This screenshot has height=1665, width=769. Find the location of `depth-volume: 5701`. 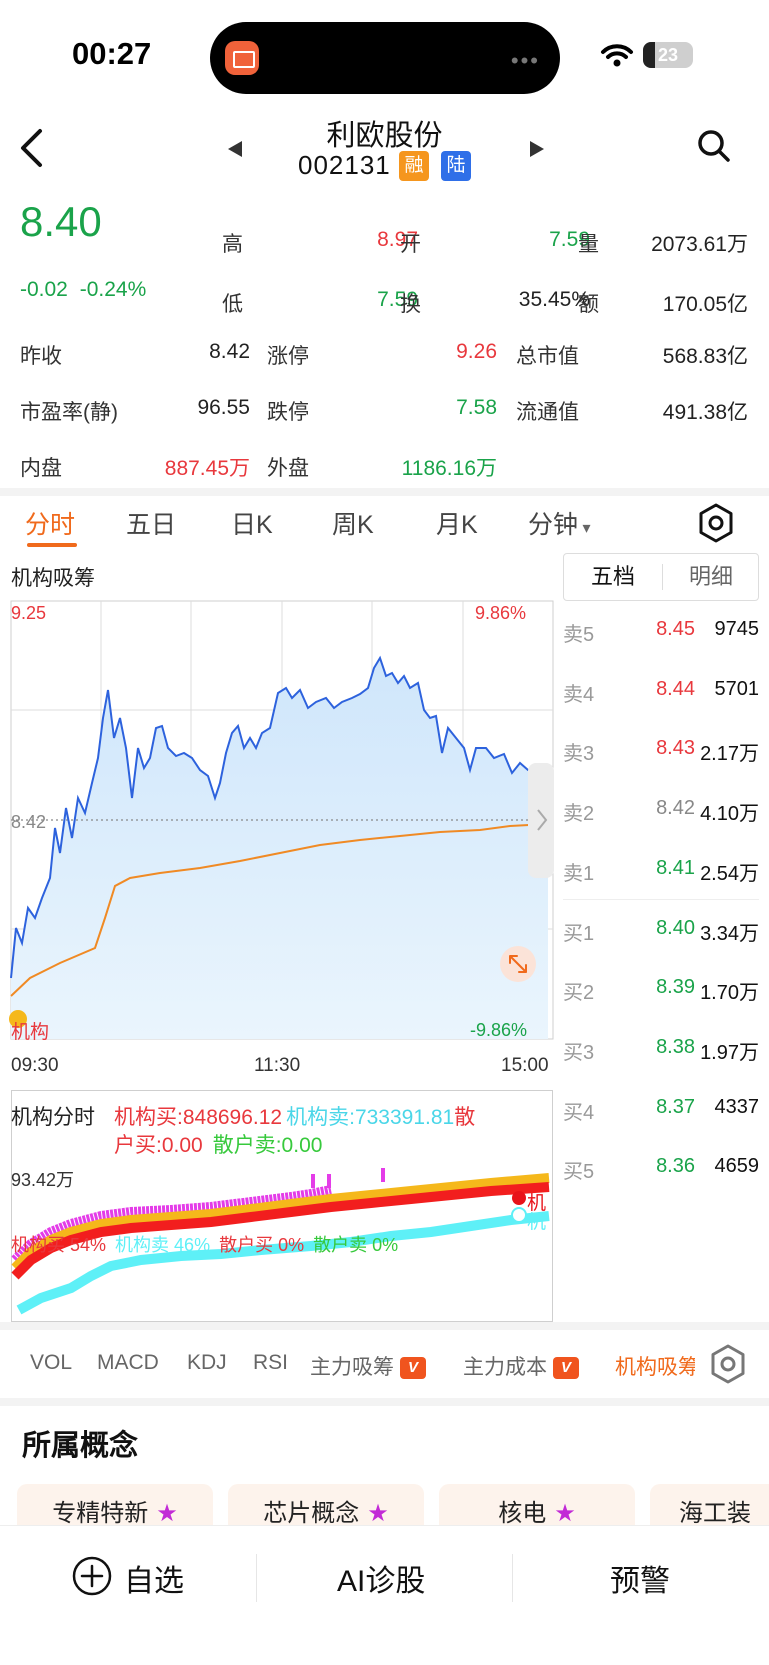

depth-volume: 5701 is located at coordinates (737, 688).